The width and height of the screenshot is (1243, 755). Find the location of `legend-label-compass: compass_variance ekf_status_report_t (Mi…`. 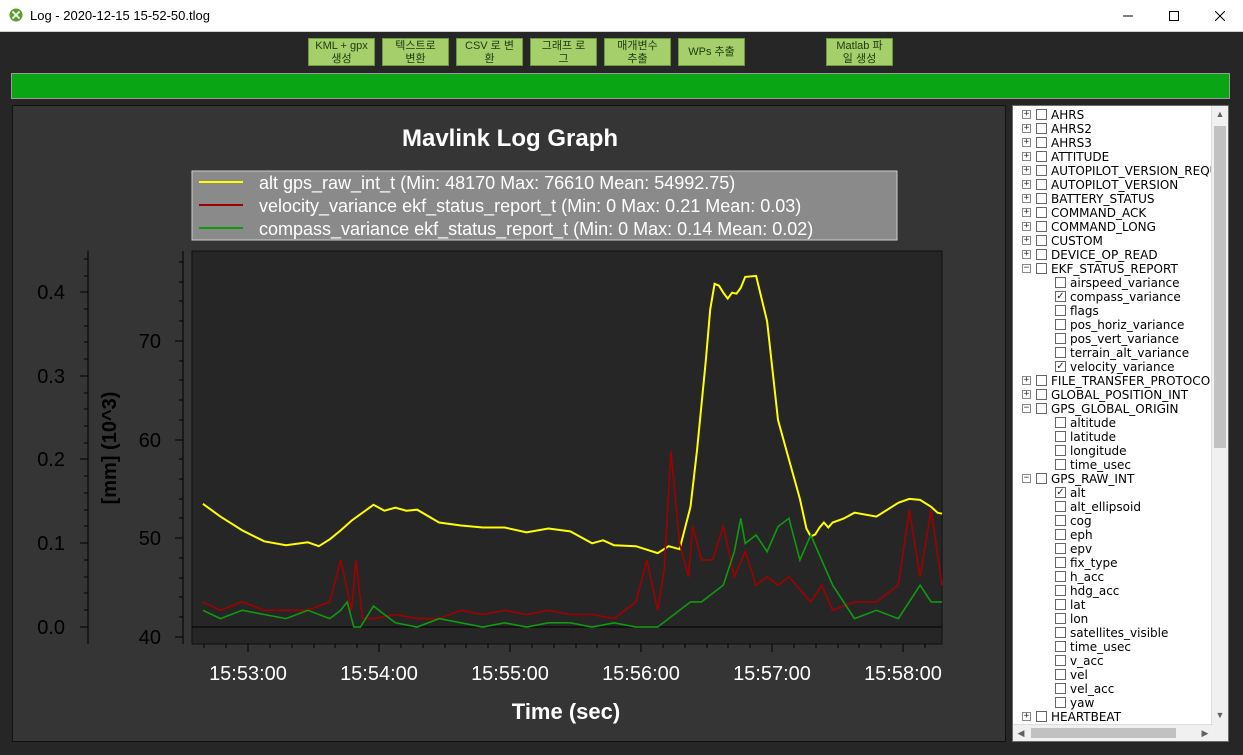

legend-label-compass: compass_variance ekf_status_report_t (Mi… is located at coordinates (536, 229).